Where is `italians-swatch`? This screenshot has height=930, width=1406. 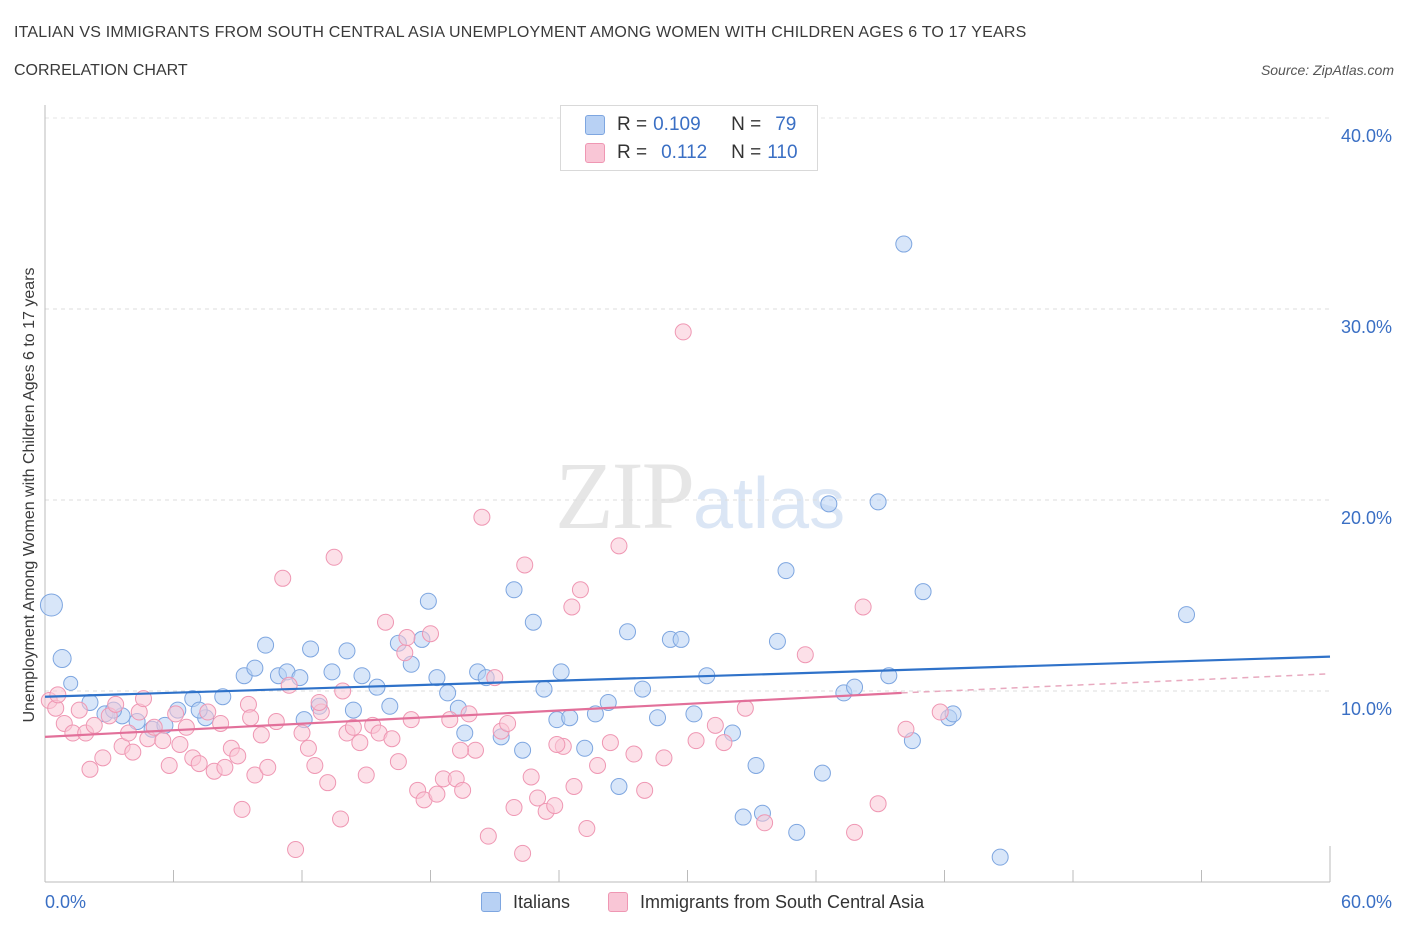 italians-swatch is located at coordinates (595, 125).